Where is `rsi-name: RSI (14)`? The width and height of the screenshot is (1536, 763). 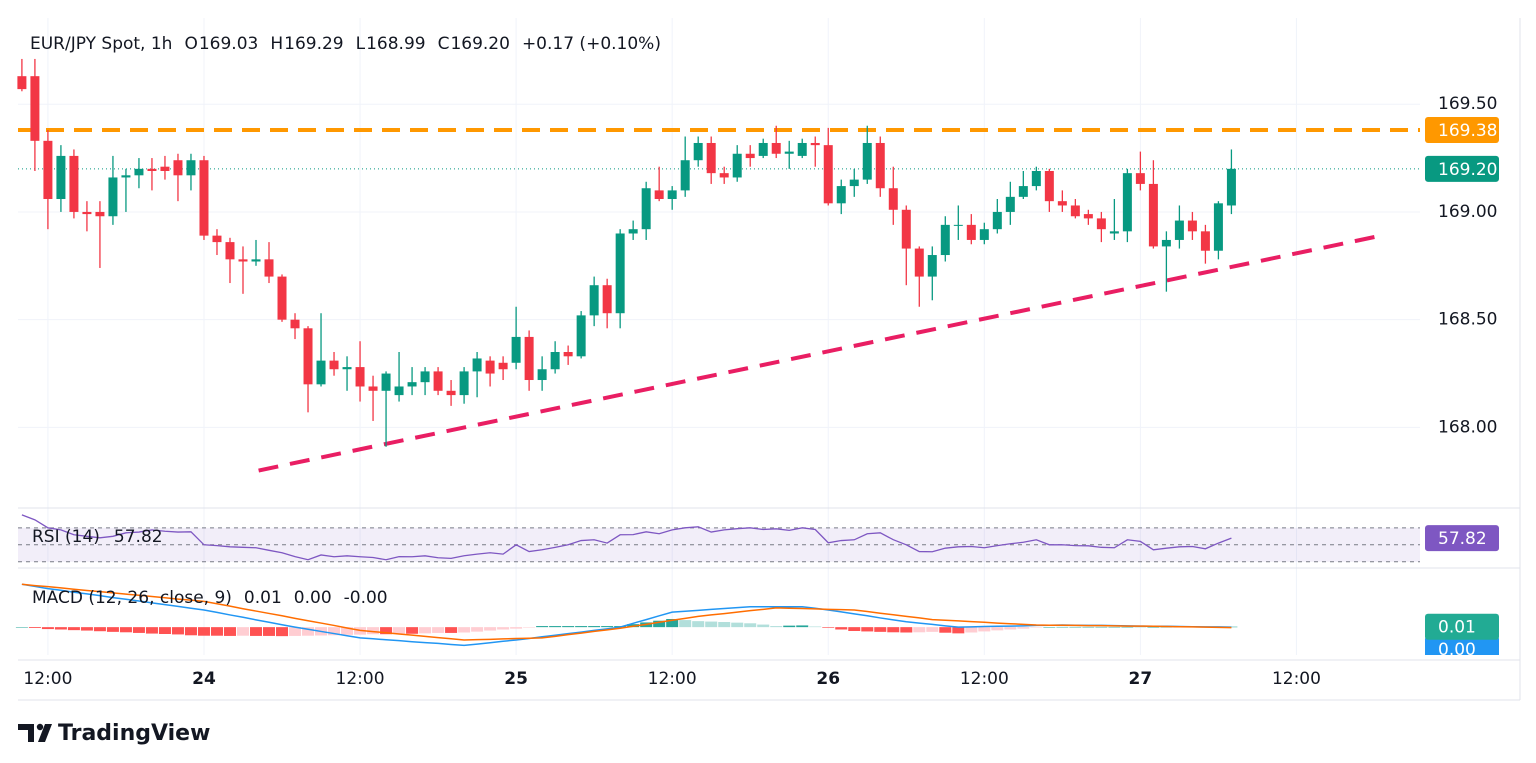
rsi-name: RSI (14) is located at coordinates (66, 537).